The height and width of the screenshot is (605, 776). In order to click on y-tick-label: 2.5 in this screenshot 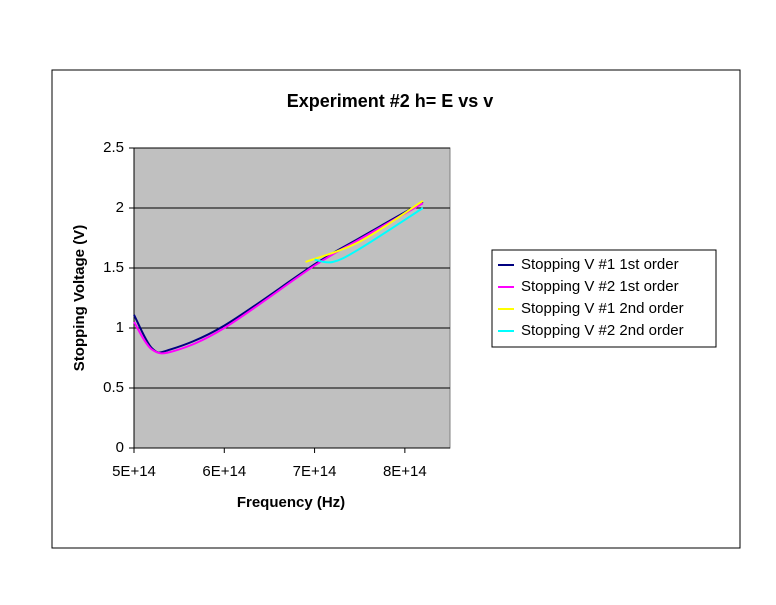, I will do `click(113, 147)`.